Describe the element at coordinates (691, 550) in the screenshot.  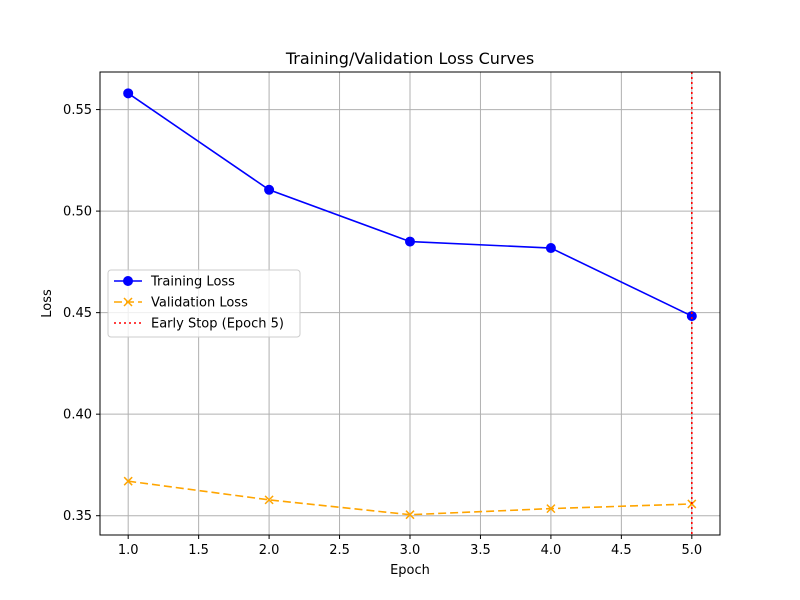
I see `x-tick-label: 5.0` at that location.